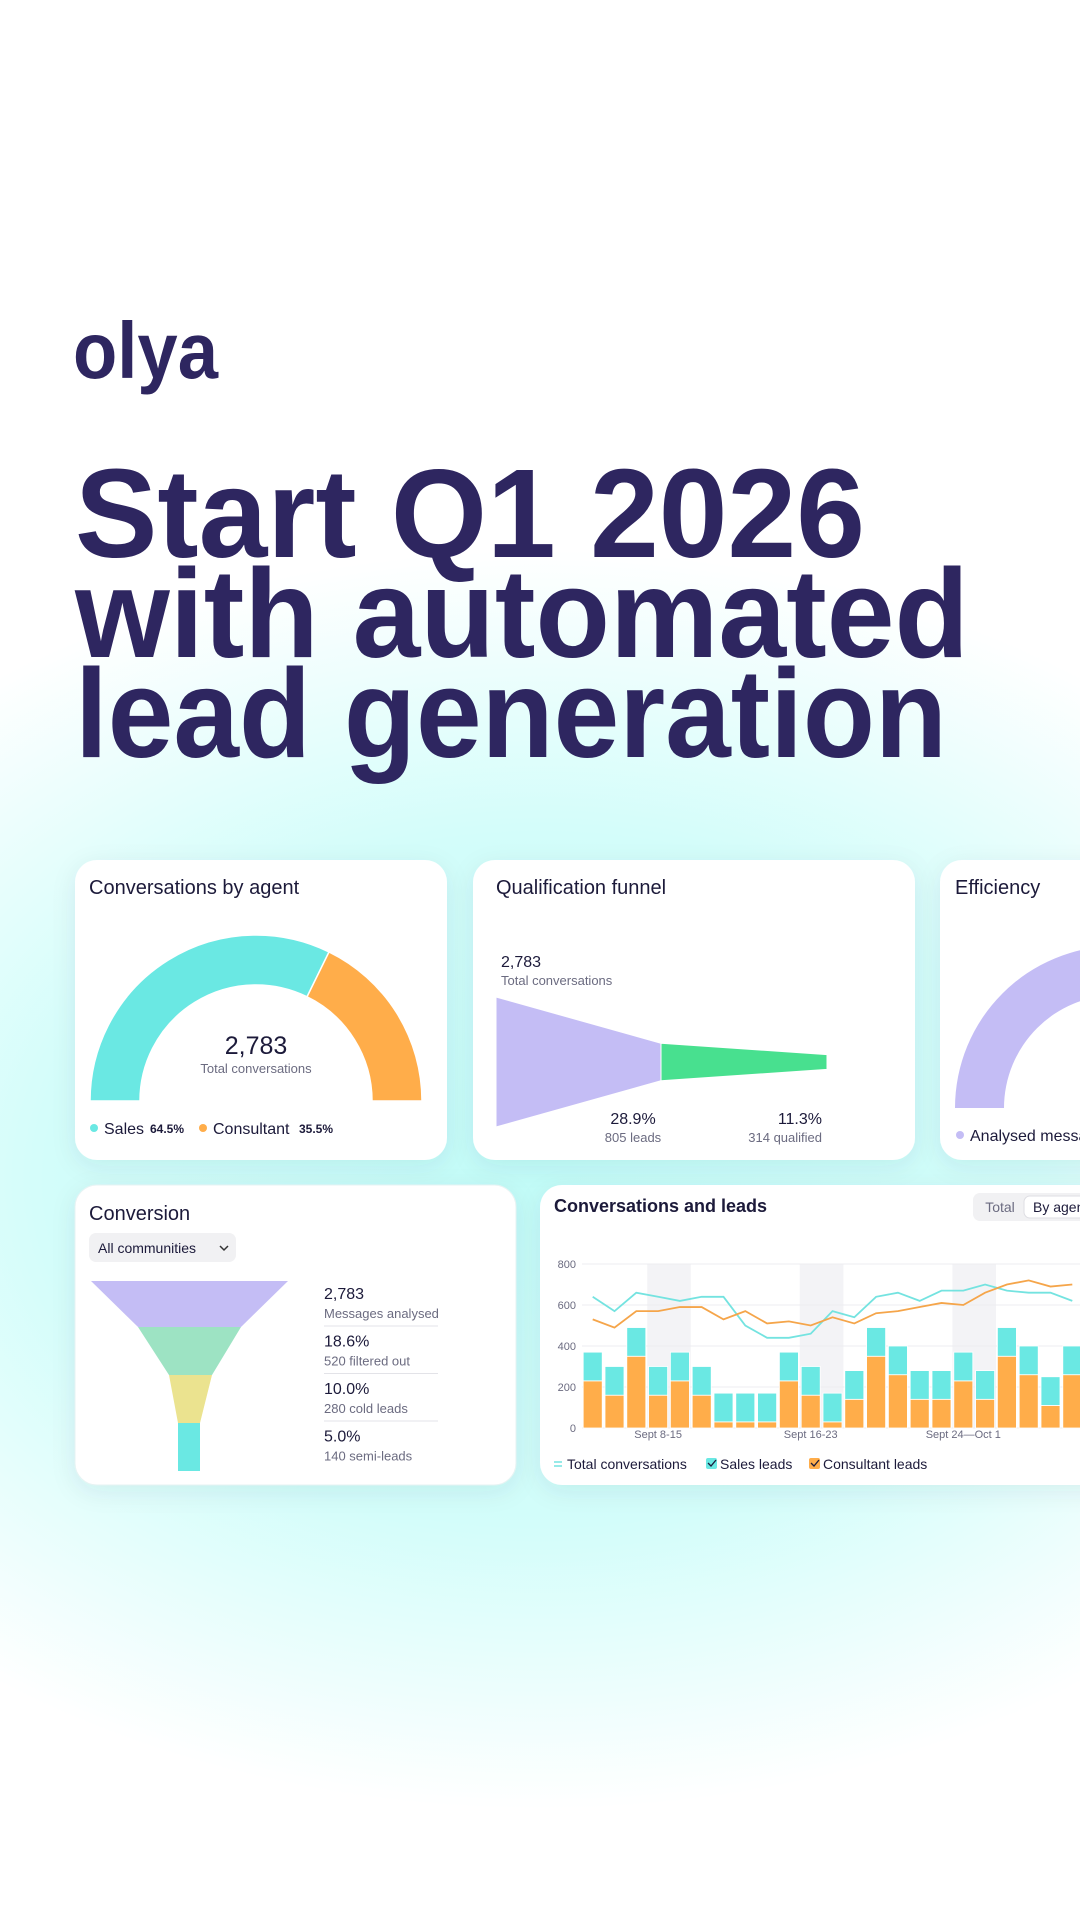 The height and width of the screenshot is (1920, 1080). I want to click on y-tick-label: 0, so click(573, 1429).